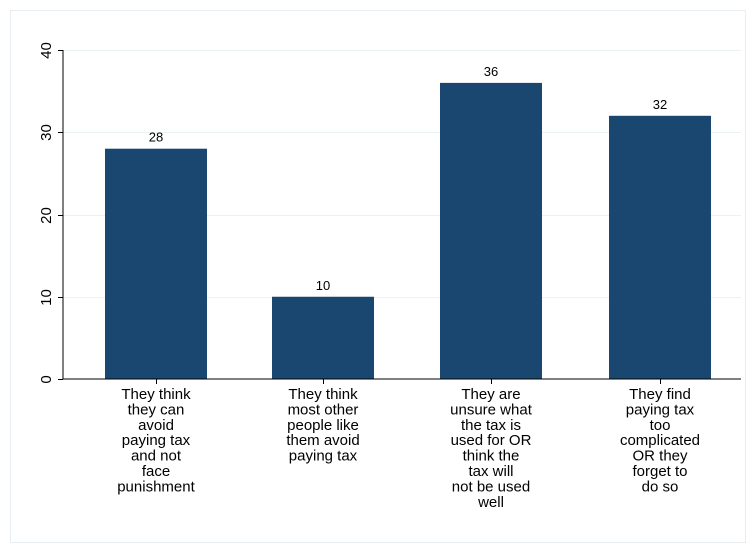 This screenshot has width=756, height=553. What do you see at coordinates (491, 425) in the screenshot?
I see `category-label-line: the tax is` at bounding box center [491, 425].